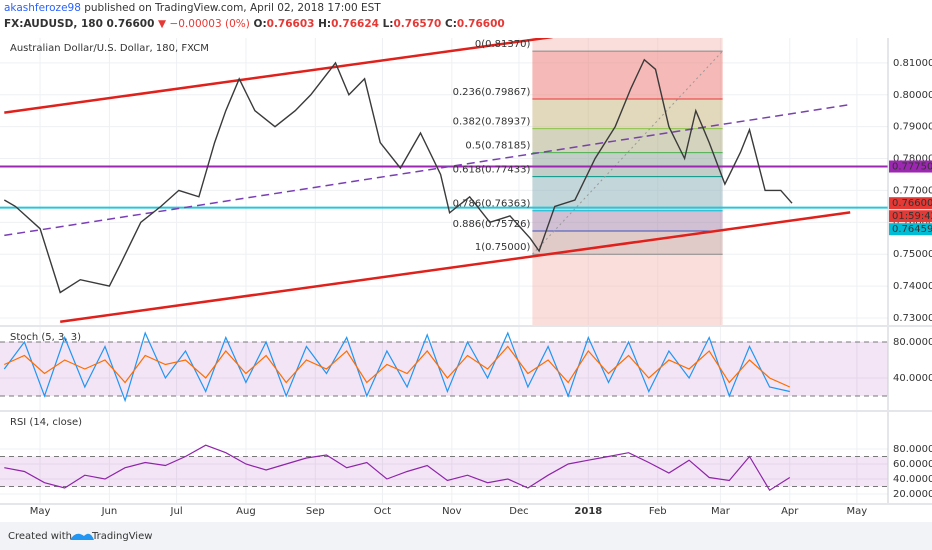 This screenshot has height=550, width=932. What do you see at coordinates (912, 318) in the screenshot?
I see `y-tick-label: 0.73000` at bounding box center [912, 318].